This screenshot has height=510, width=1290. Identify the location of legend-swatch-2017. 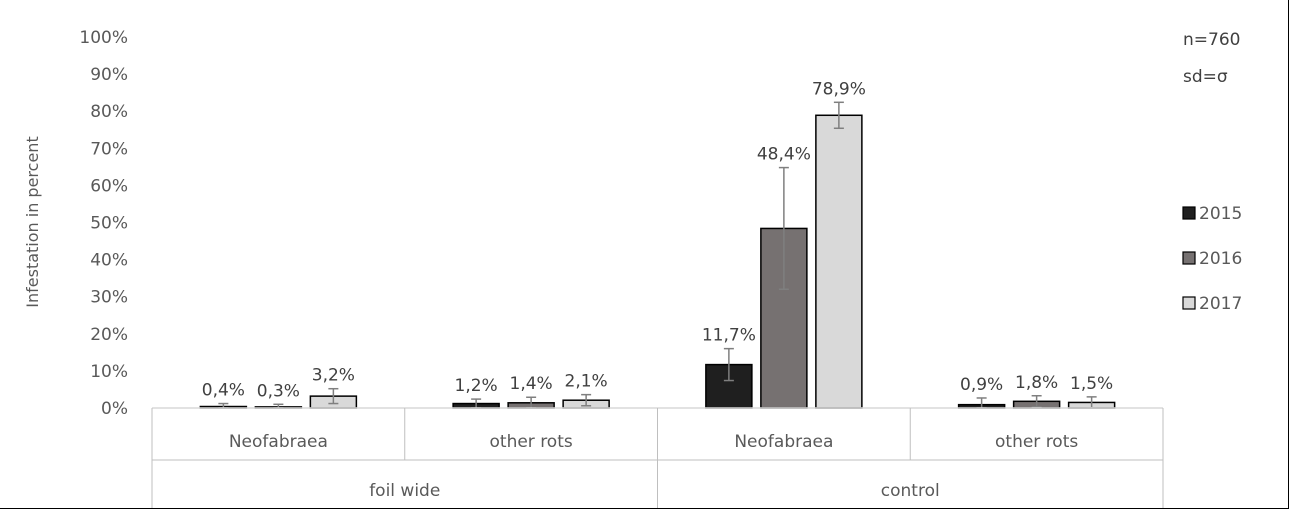
(1189, 303).